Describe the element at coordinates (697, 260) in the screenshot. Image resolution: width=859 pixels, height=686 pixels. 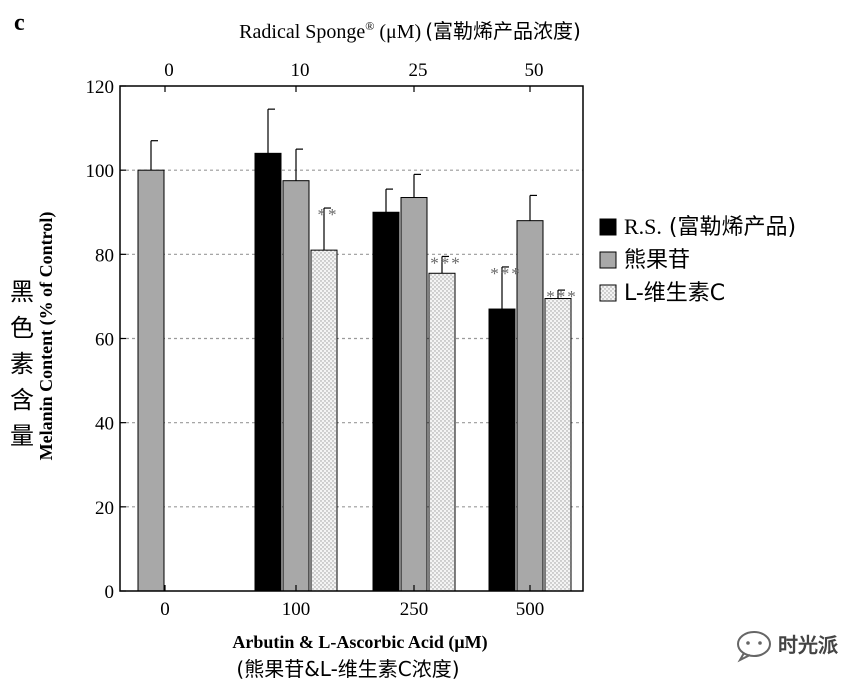
I see `legend: R.S. (富勒烯产品) 熊果苷 L-维生素C` at that location.